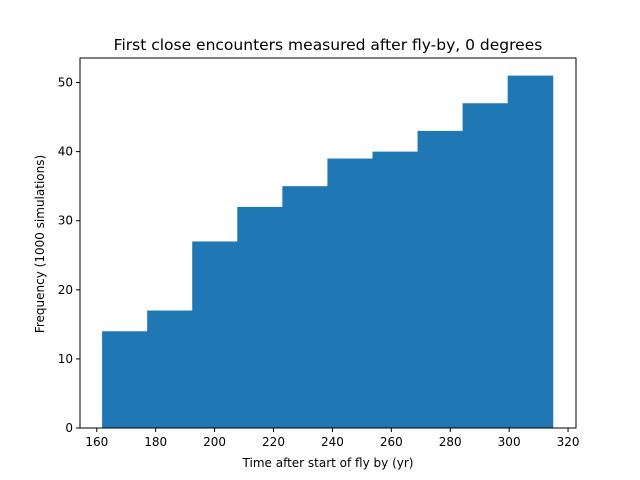 Image resolution: width=640 pixels, height=480 pixels. Describe the element at coordinates (332, 442) in the screenshot. I see `x-tick-label: 240` at that location.